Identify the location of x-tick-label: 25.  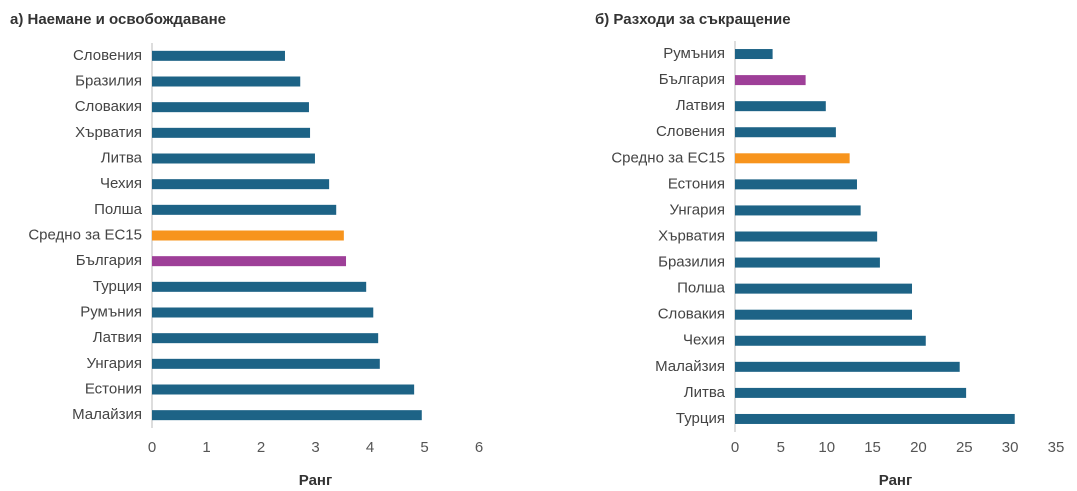
(964, 447).